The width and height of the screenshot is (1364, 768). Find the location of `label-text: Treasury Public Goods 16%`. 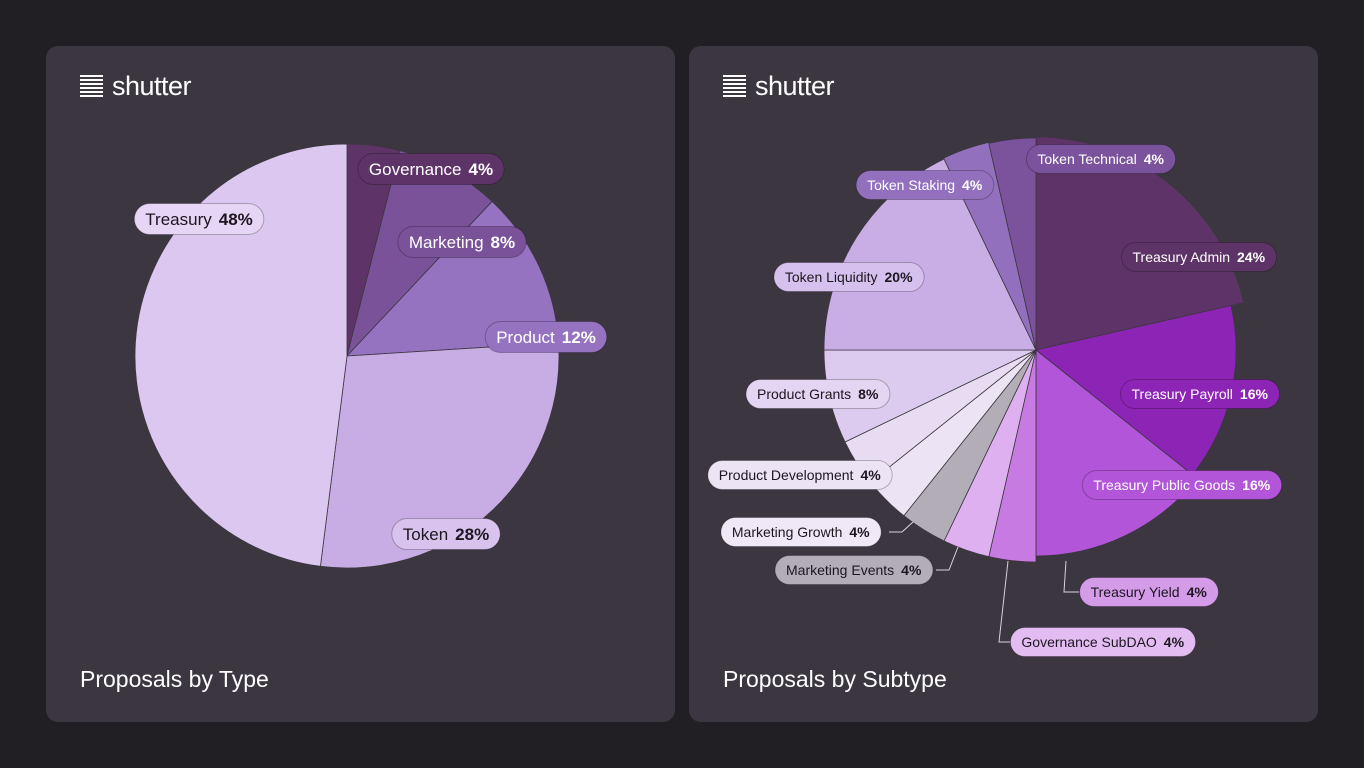

label-text: Treasury Public Goods 16% is located at coordinates (1181, 485).